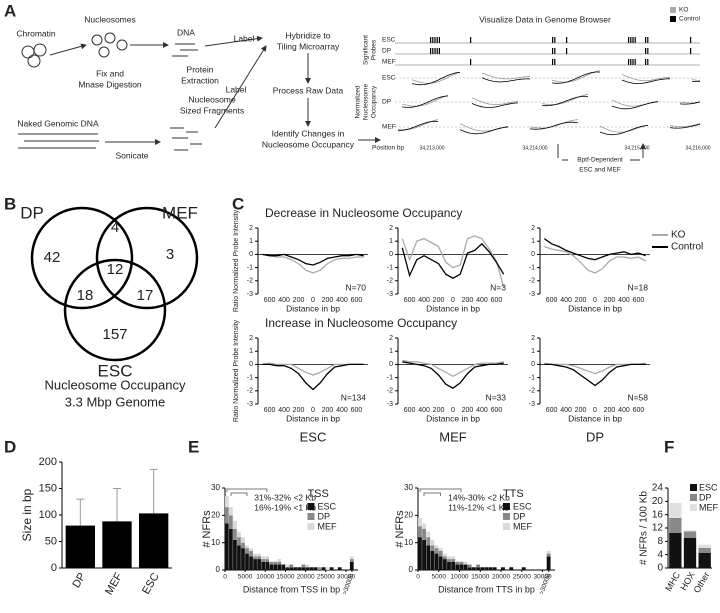 The height and width of the screenshot is (613, 720). What do you see at coordinates (10, 10) in the screenshot?
I see `panel-label: A` at bounding box center [10, 10].